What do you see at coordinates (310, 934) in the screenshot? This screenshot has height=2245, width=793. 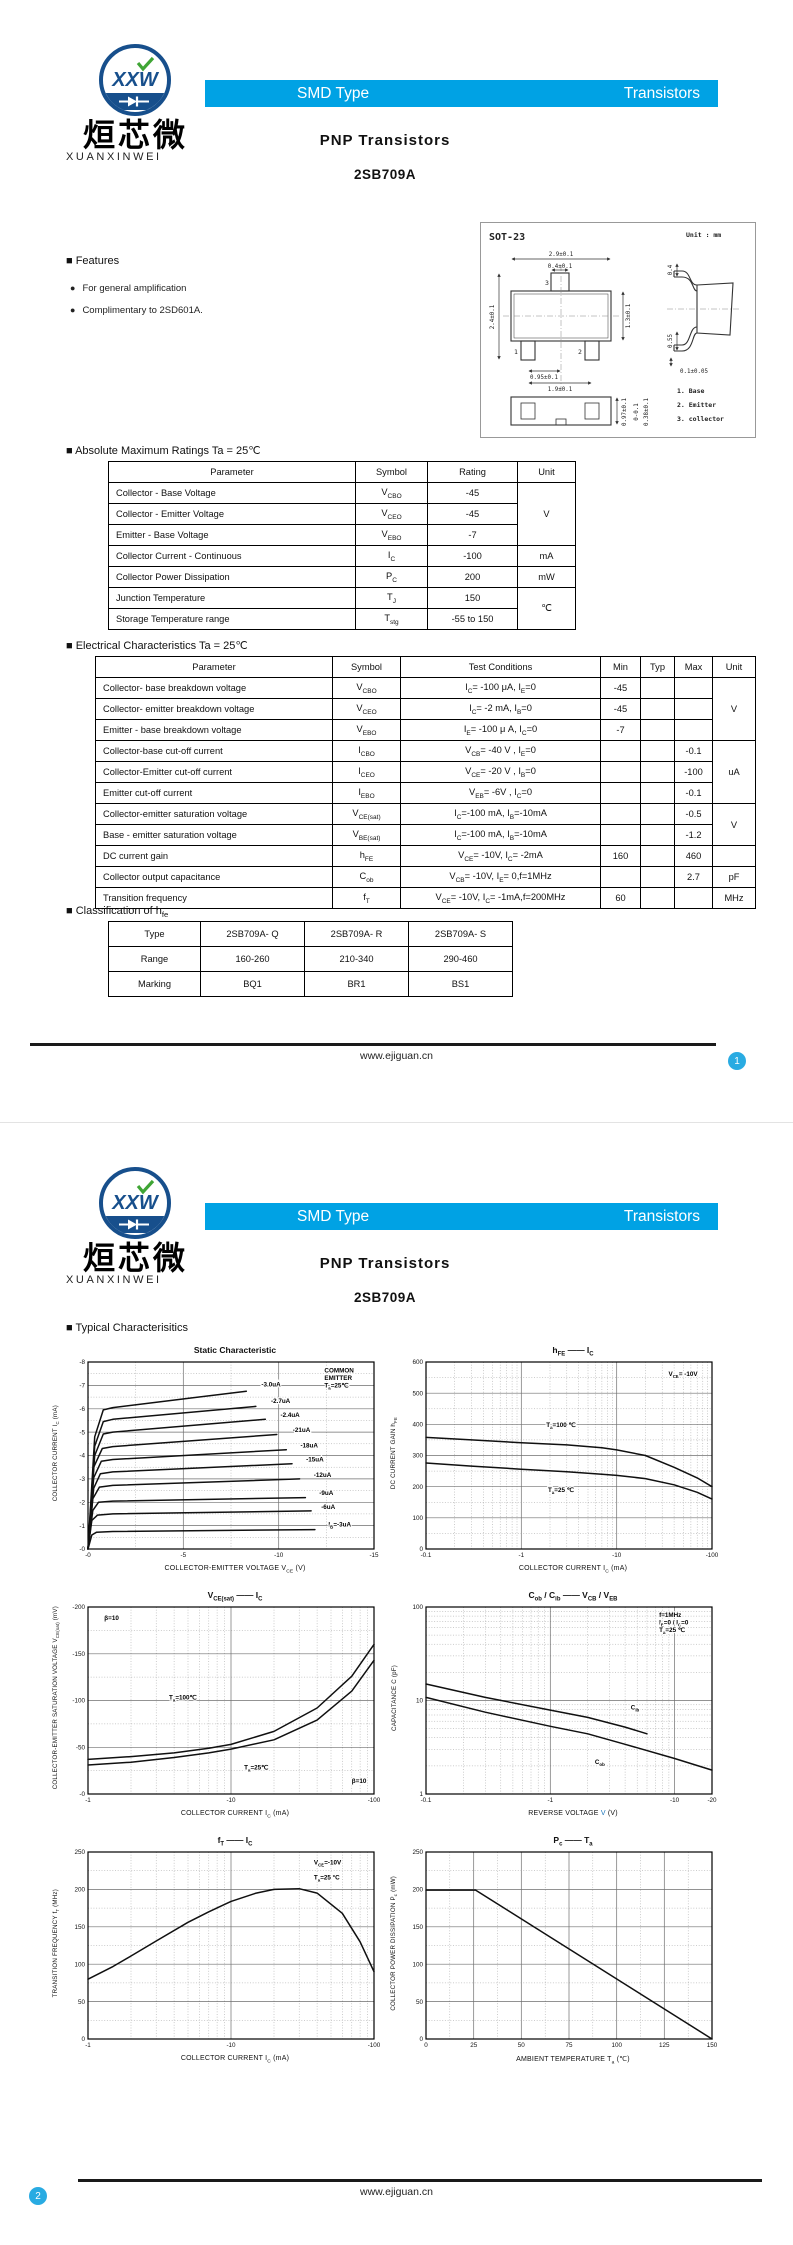 I see `table-row: Type 2SB709A- Q 2SB709A- R 2SB709A- S` at bounding box center [310, 934].